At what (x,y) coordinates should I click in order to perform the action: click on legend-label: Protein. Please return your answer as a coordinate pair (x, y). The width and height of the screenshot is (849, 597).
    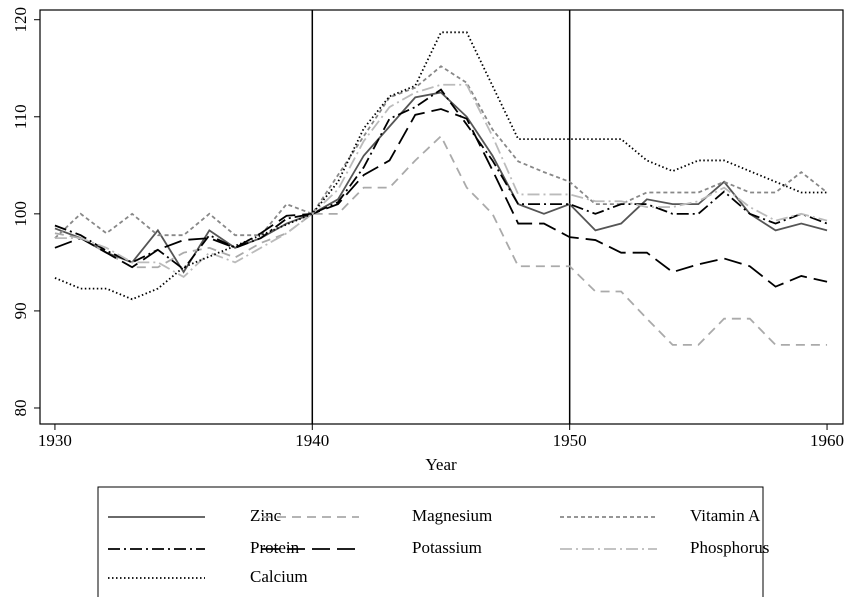
    Looking at the image, I should click on (275, 547).